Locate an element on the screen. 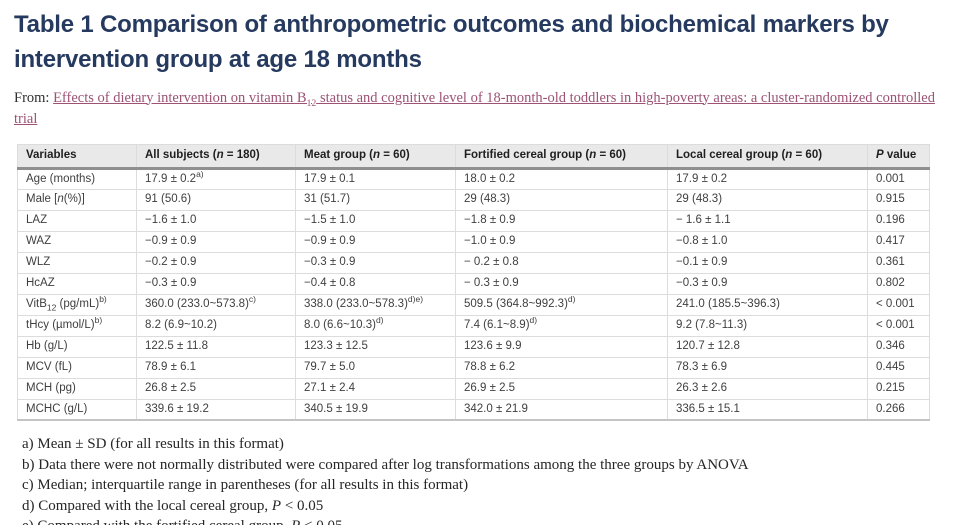  cell-value: −0.1 ± 0.9 is located at coordinates (702, 262).